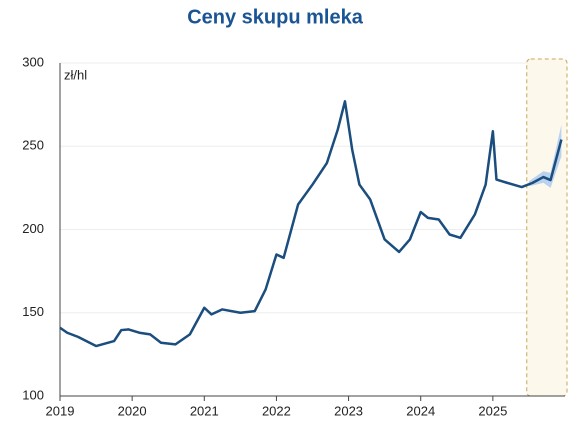  Describe the element at coordinates (33, 61) in the screenshot. I see `y-tick-label: 300` at that location.